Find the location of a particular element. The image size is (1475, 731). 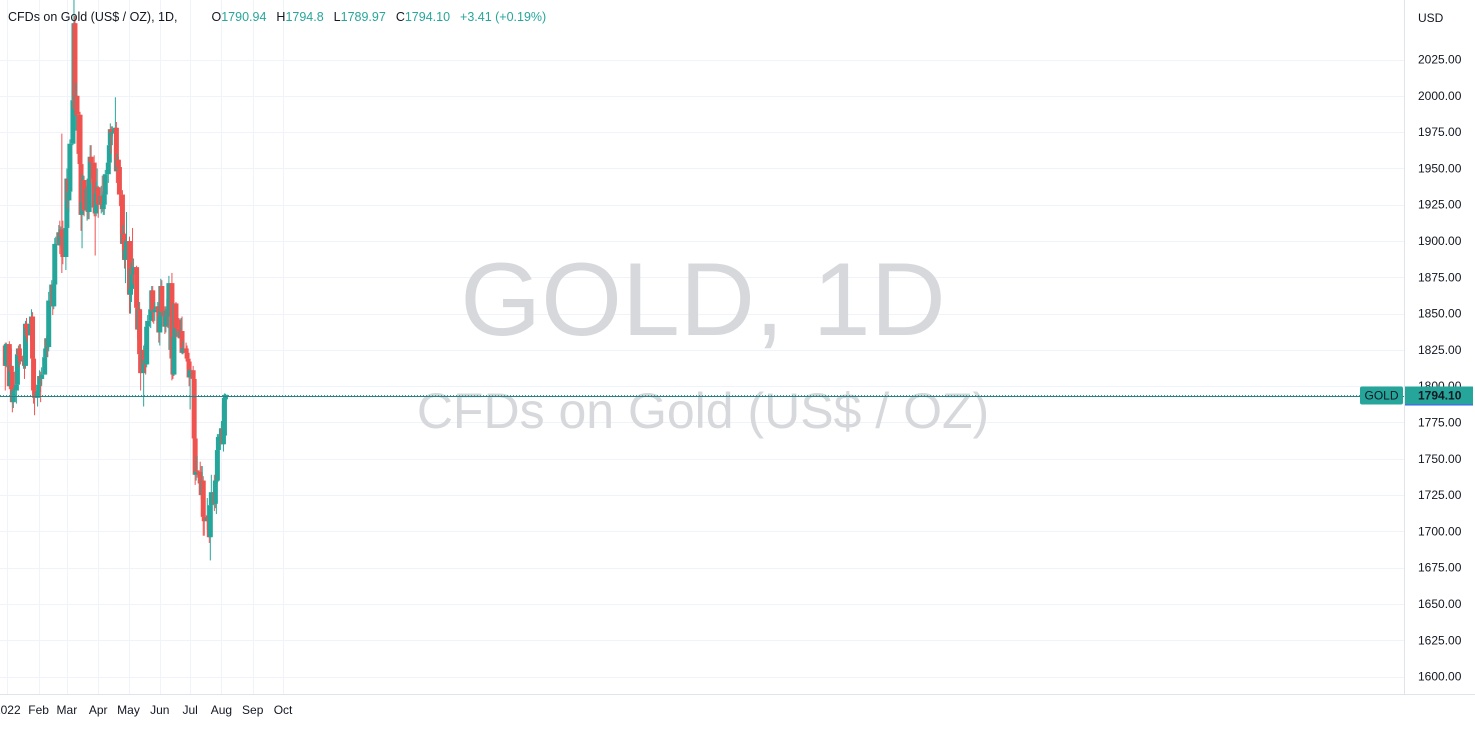

y-tick-label: 1600.00 is located at coordinates (1440, 677).